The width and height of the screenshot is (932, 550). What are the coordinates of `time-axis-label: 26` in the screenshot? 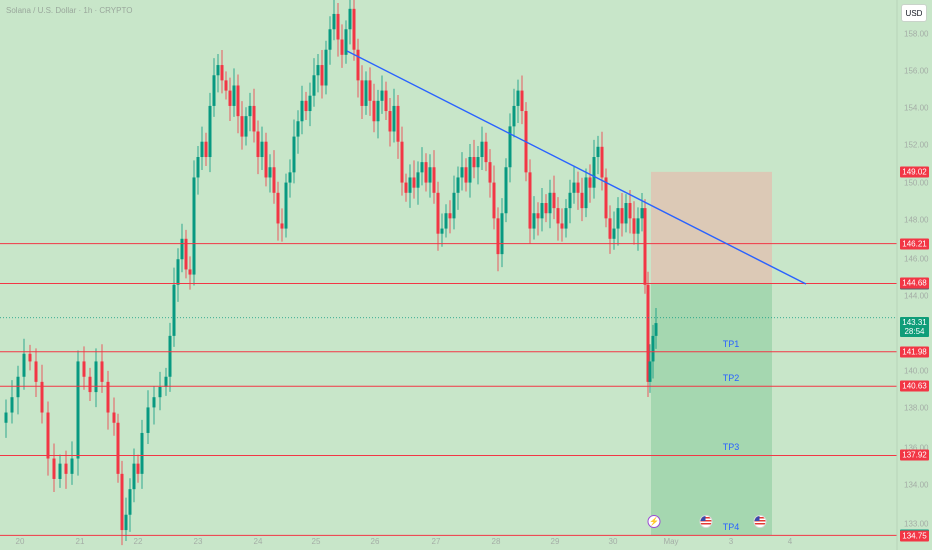 It's located at (375, 541).